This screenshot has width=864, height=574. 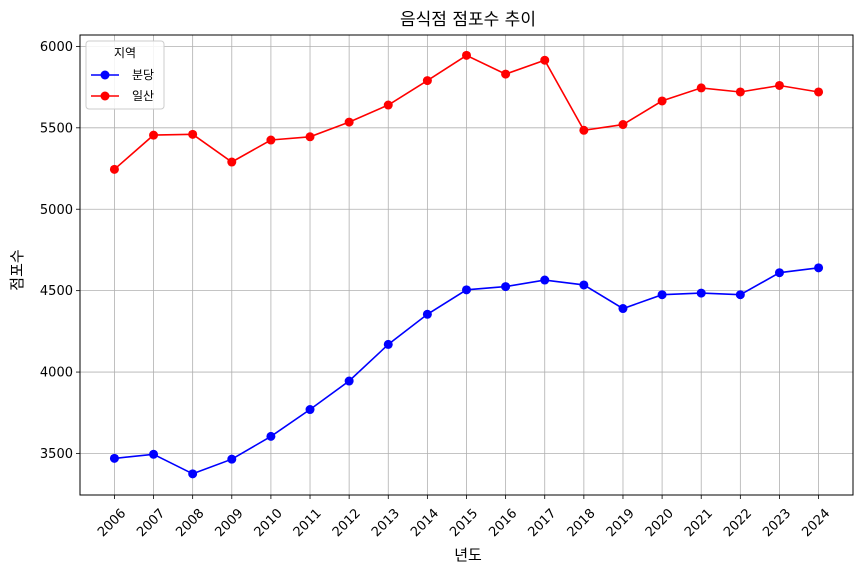 What do you see at coordinates (738, 523) in the screenshot?
I see `x-tick-label: 2022` at bounding box center [738, 523].